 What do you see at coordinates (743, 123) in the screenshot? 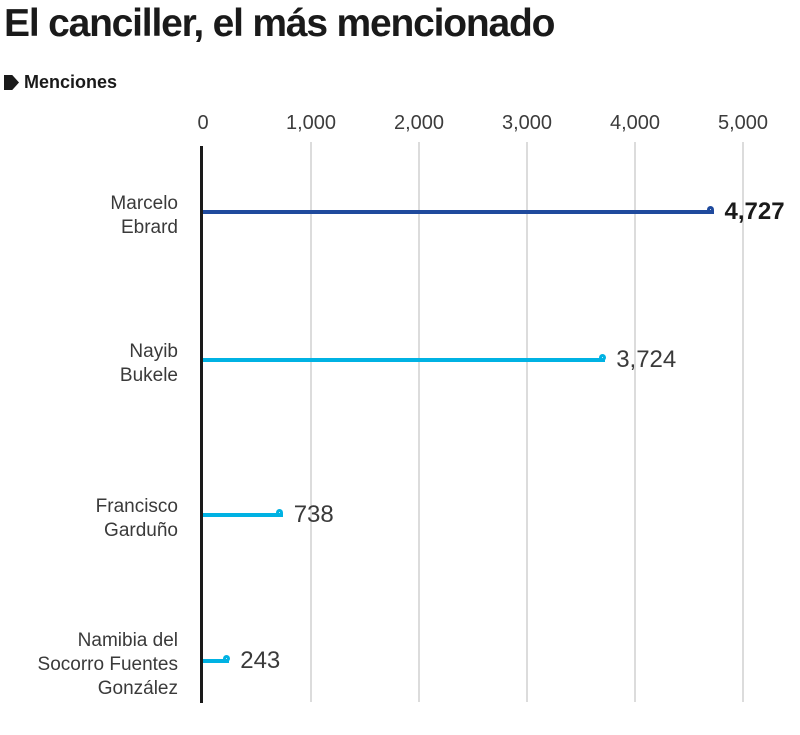
I see `x-tick-label: 5,000` at bounding box center [743, 123].